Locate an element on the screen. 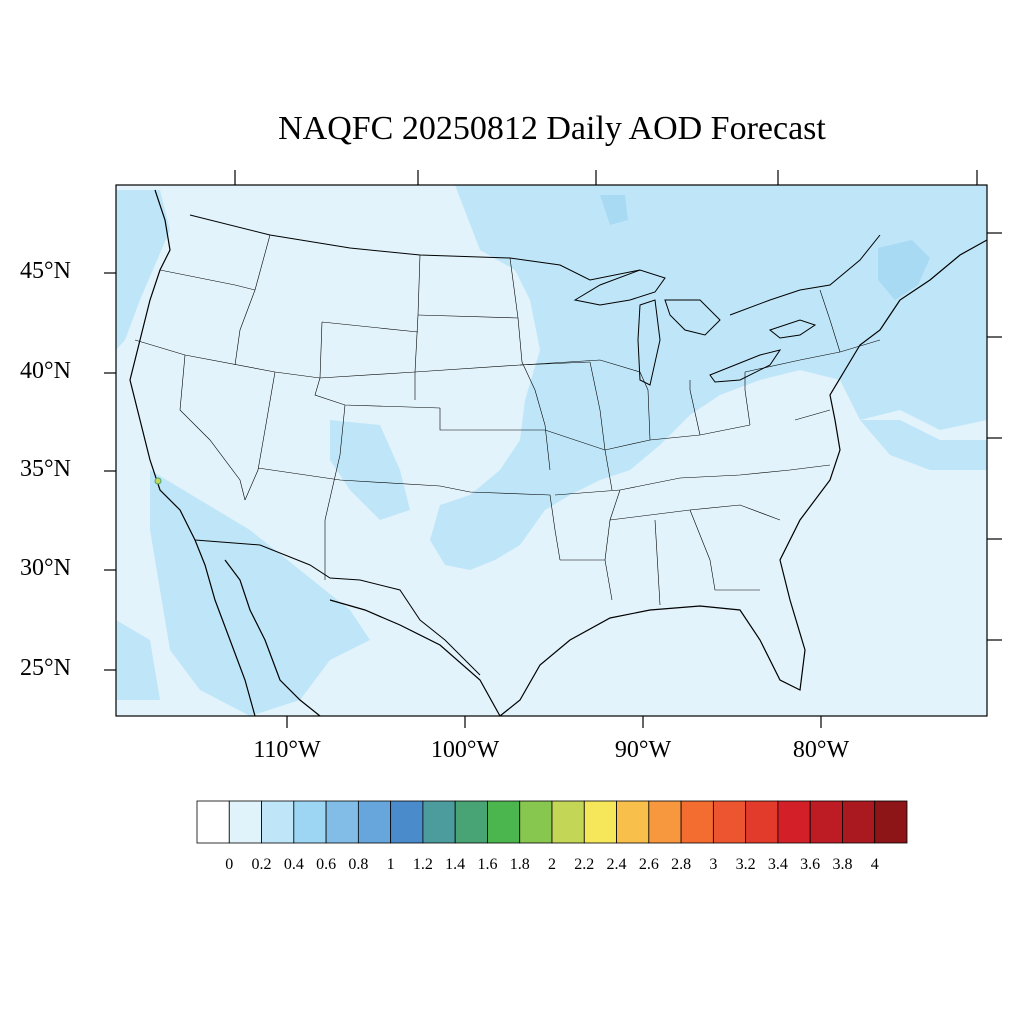  colorbar-tick-label: 0.4 is located at coordinates (293, 864).